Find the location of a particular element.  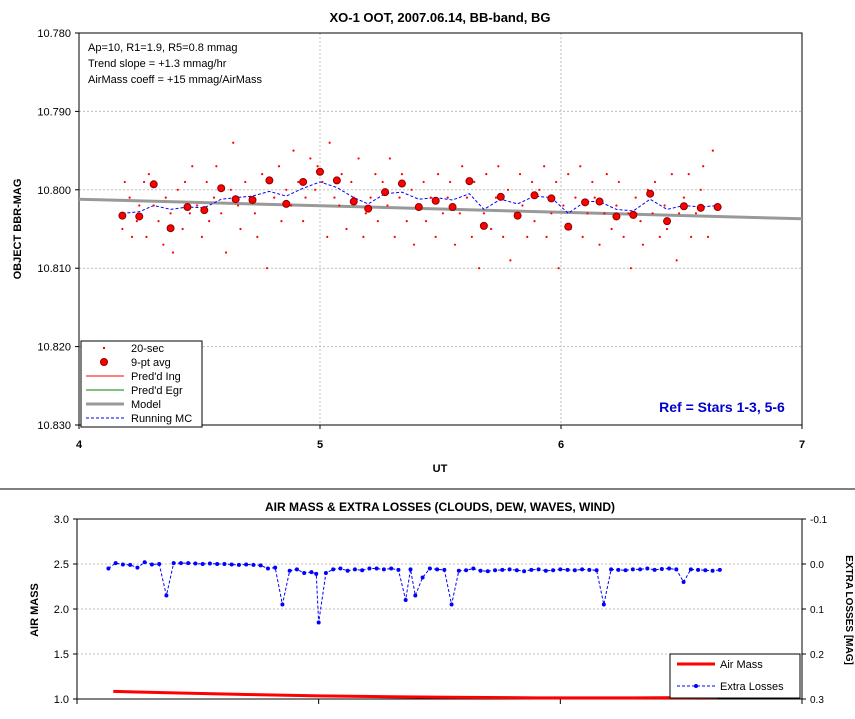

legend-label-20sec: 20-sec is located at coordinates (148, 349).